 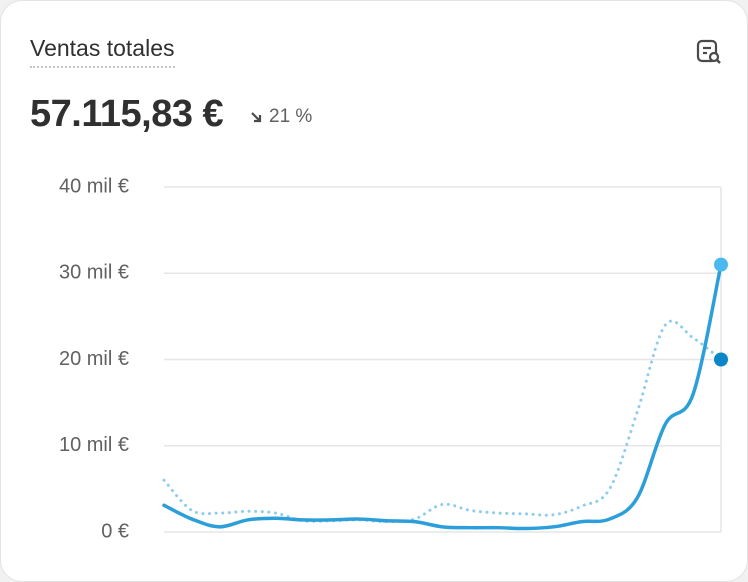 I want to click on y-tick-label: 30 mil €, so click(x=94, y=273).